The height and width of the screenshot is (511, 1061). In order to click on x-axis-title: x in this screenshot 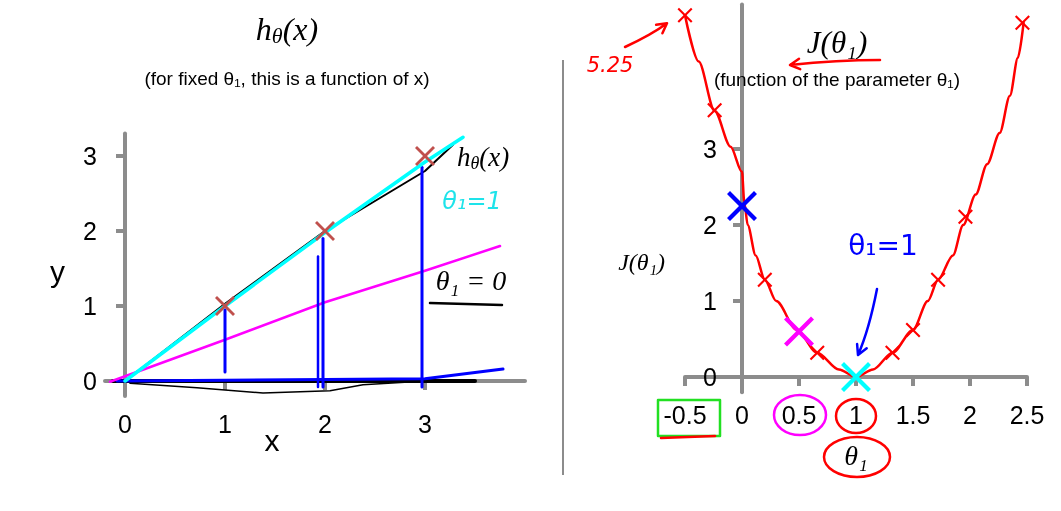, I will do `click(272, 440)`.